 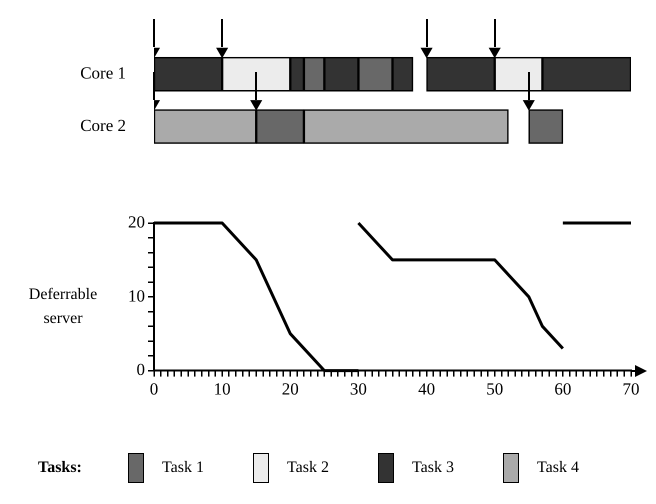 I want to click on y-tick-label: 20, so click(x=136, y=222).